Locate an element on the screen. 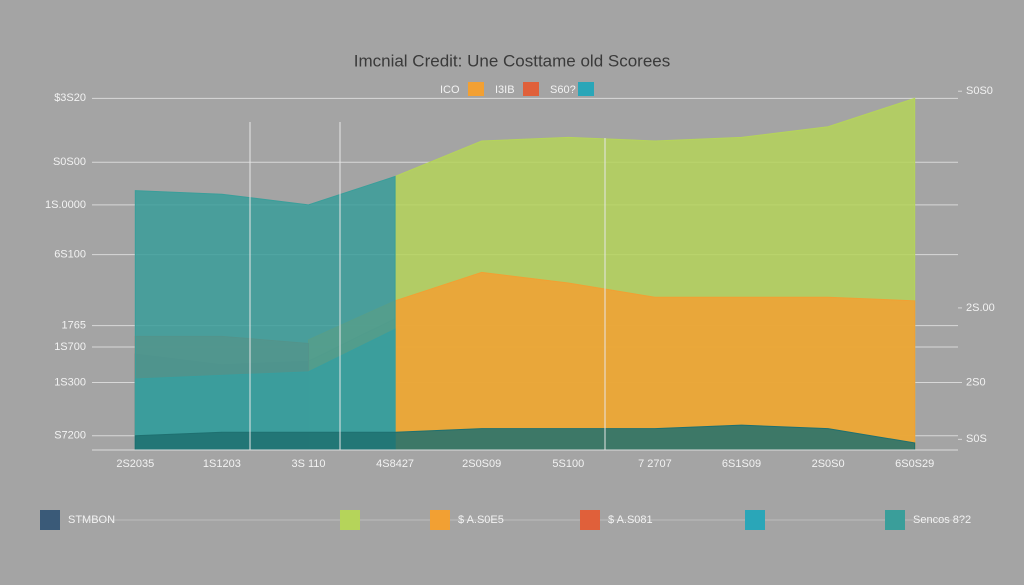 The height and width of the screenshot is (585, 1024). x-tick-label: 4S8427 is located at coordinates (395, 464).